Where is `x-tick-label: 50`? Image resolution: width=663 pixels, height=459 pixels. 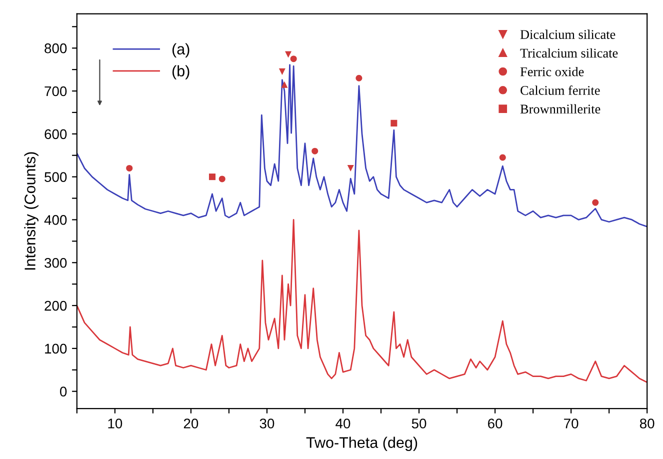 x-tick-label: 50 is located at coordinates (419, 423).